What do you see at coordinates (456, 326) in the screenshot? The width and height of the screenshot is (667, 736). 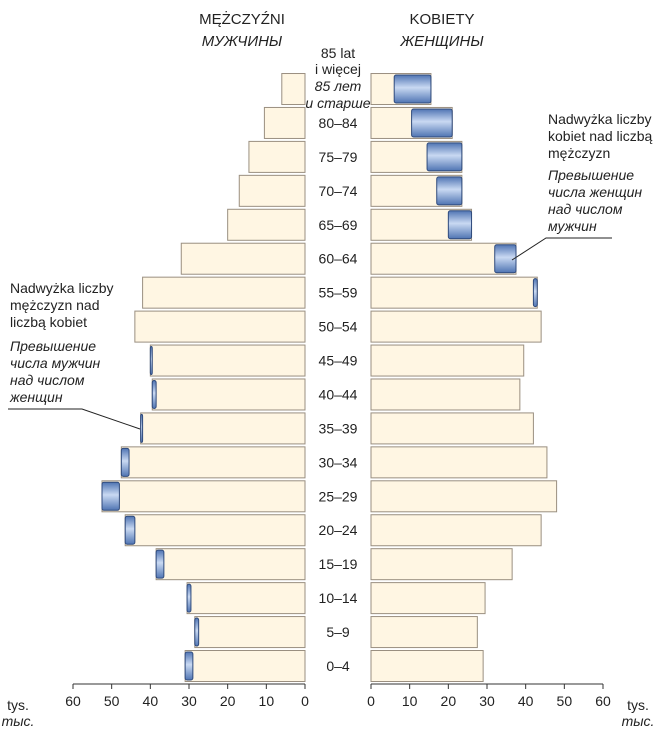 I see `female-bar-50–54` at bounding box center [456, 326].